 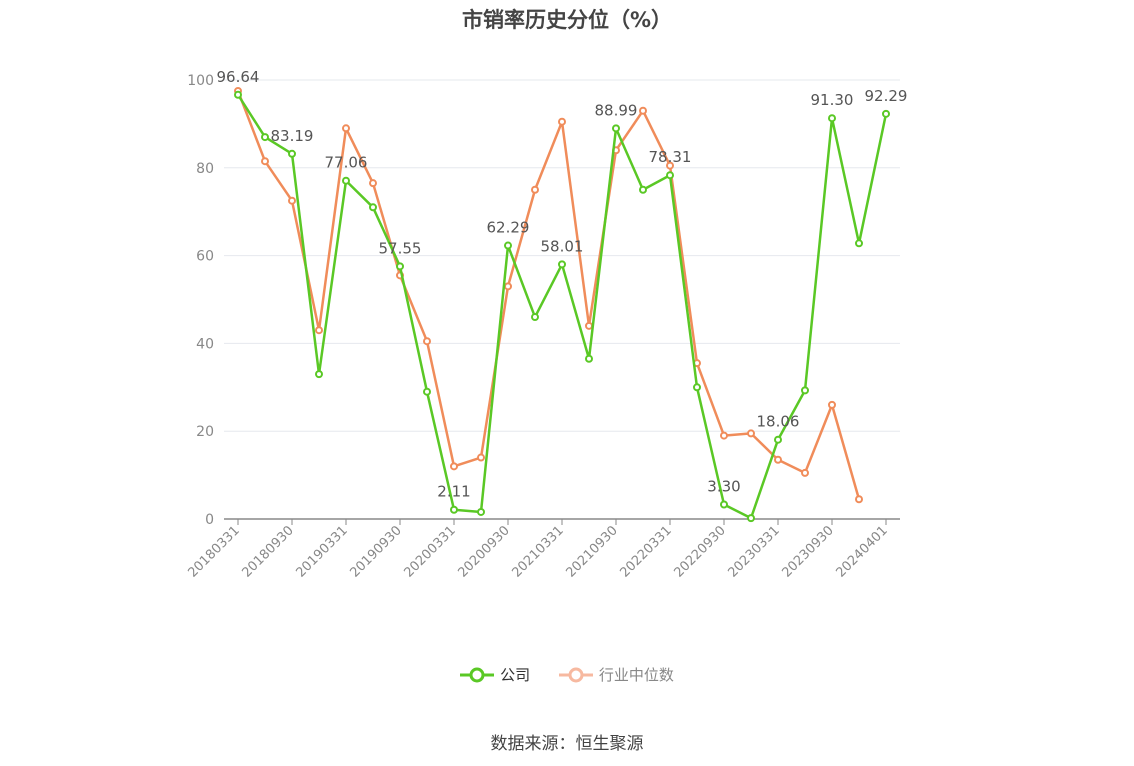 What do you see at coordinates (670, 157) in the screenshot?
I see `data-label: 78.31` at bounding box center [670, 157].